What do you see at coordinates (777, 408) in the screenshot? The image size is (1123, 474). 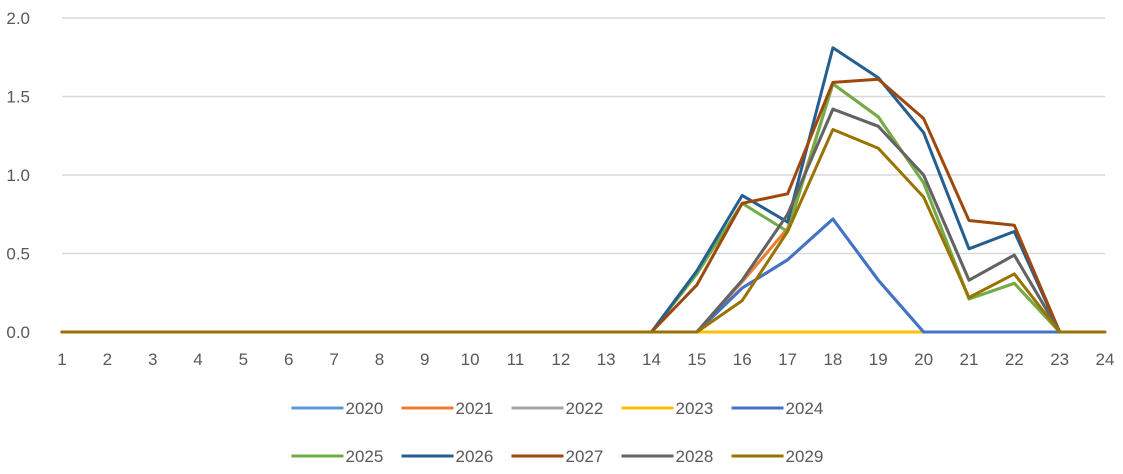 I see `legend-item-2024: 2024` at bounding box center [777, 408].